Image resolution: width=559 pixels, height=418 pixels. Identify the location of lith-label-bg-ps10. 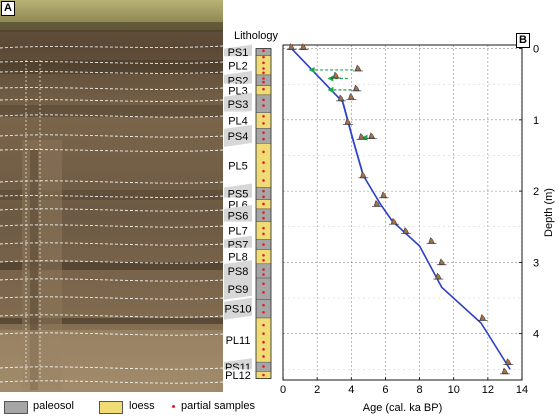
(238, 308).